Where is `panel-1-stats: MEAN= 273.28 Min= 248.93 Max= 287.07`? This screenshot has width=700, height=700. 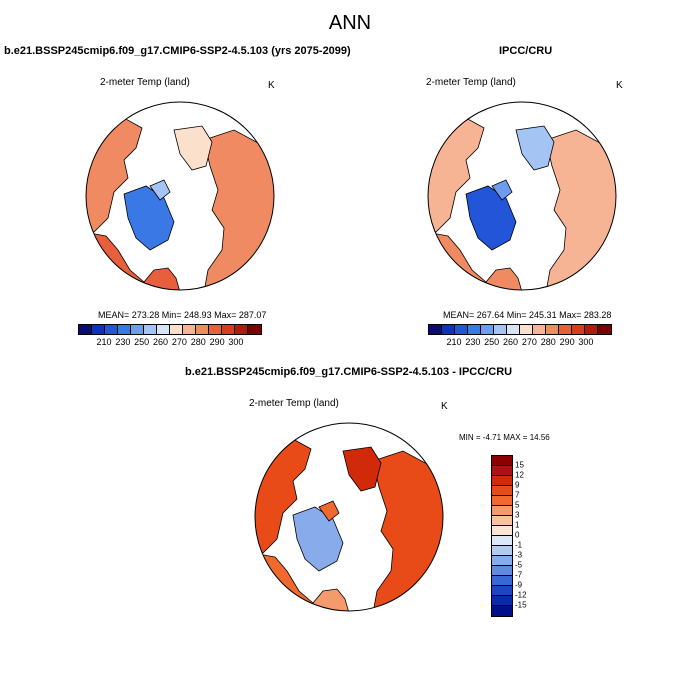 panel-1-stats: MEAN= 273.28 Min= 248.93 Max= 287.07 is located at coordinates (182, 315).